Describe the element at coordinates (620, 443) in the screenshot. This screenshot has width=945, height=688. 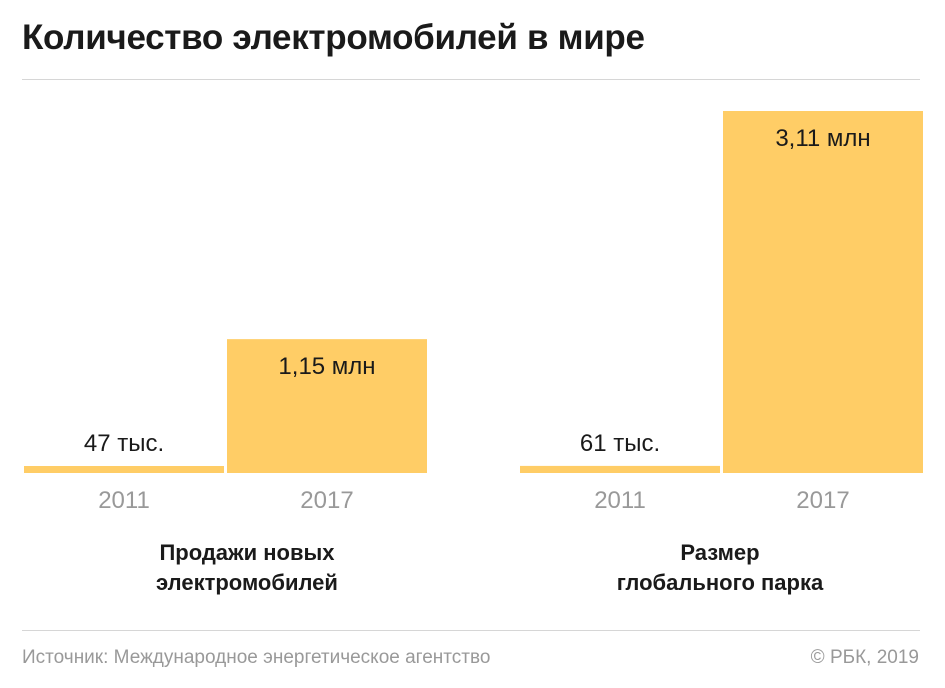
I see `value-label: 61 тыс.` at that location.